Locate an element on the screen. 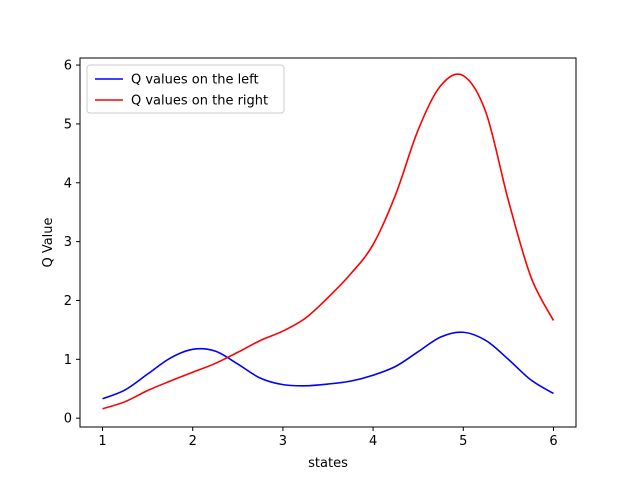 The height and width of the screenshot is (480, 640). x-tick-label: 5 is located at coordinates (463, 441).